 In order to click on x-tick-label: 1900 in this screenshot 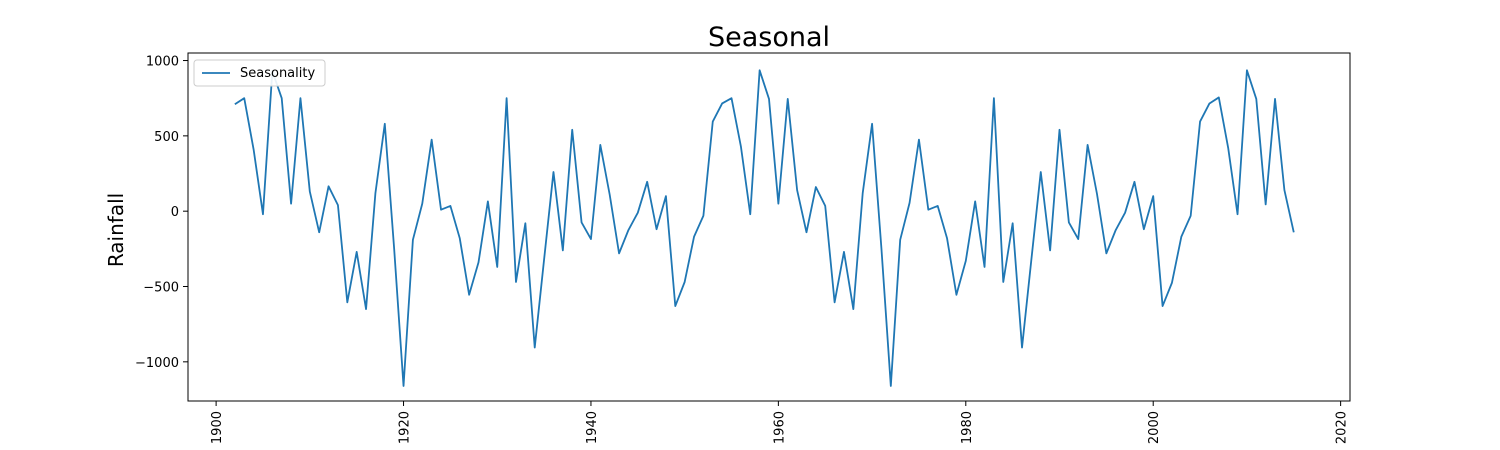, I will do `click(217, 427)`.